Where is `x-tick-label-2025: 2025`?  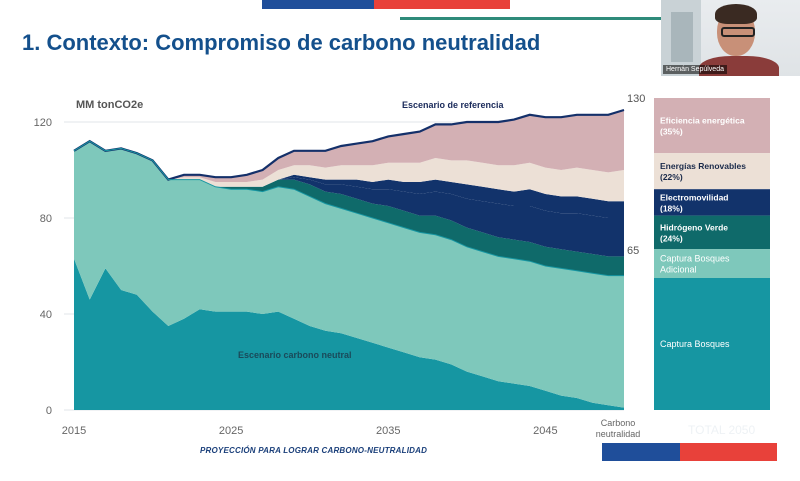 x-tick-label-2025: 2025 is located at coordinates (231, 431).